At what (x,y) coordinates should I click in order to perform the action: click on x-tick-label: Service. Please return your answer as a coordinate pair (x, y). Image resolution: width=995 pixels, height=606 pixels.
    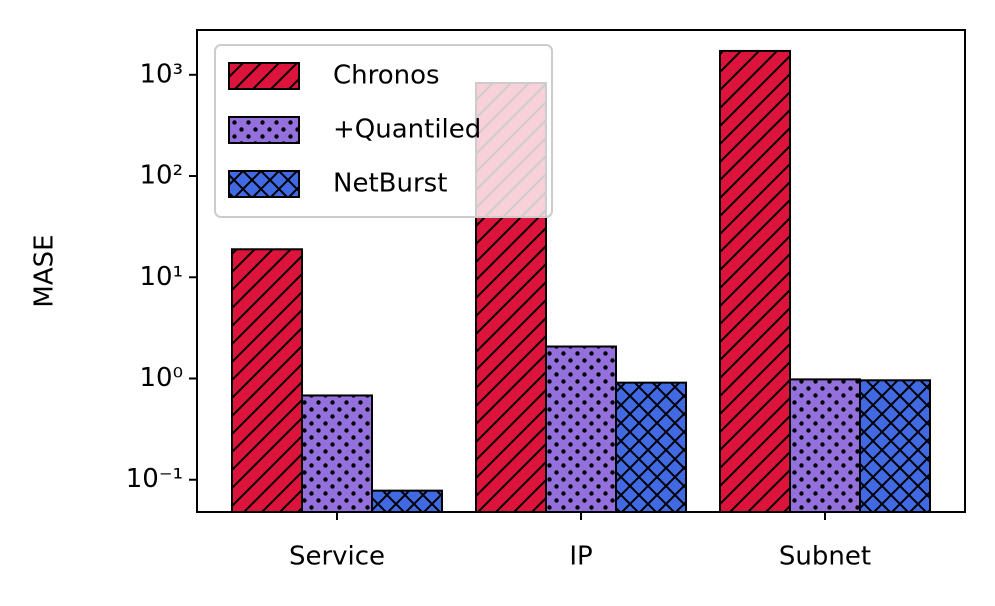
    Looking at the image, I should click on (337, 557).